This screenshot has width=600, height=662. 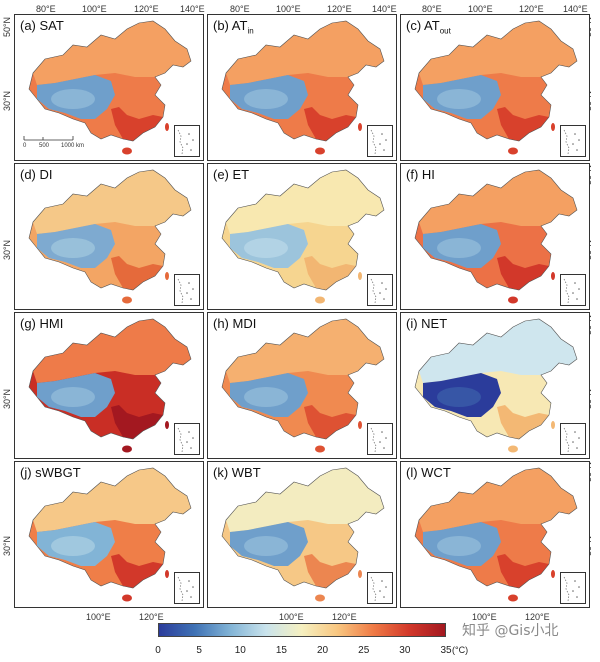 I want to click on lat-30n-left-row4: 30°N, so click(x=7, y=546).